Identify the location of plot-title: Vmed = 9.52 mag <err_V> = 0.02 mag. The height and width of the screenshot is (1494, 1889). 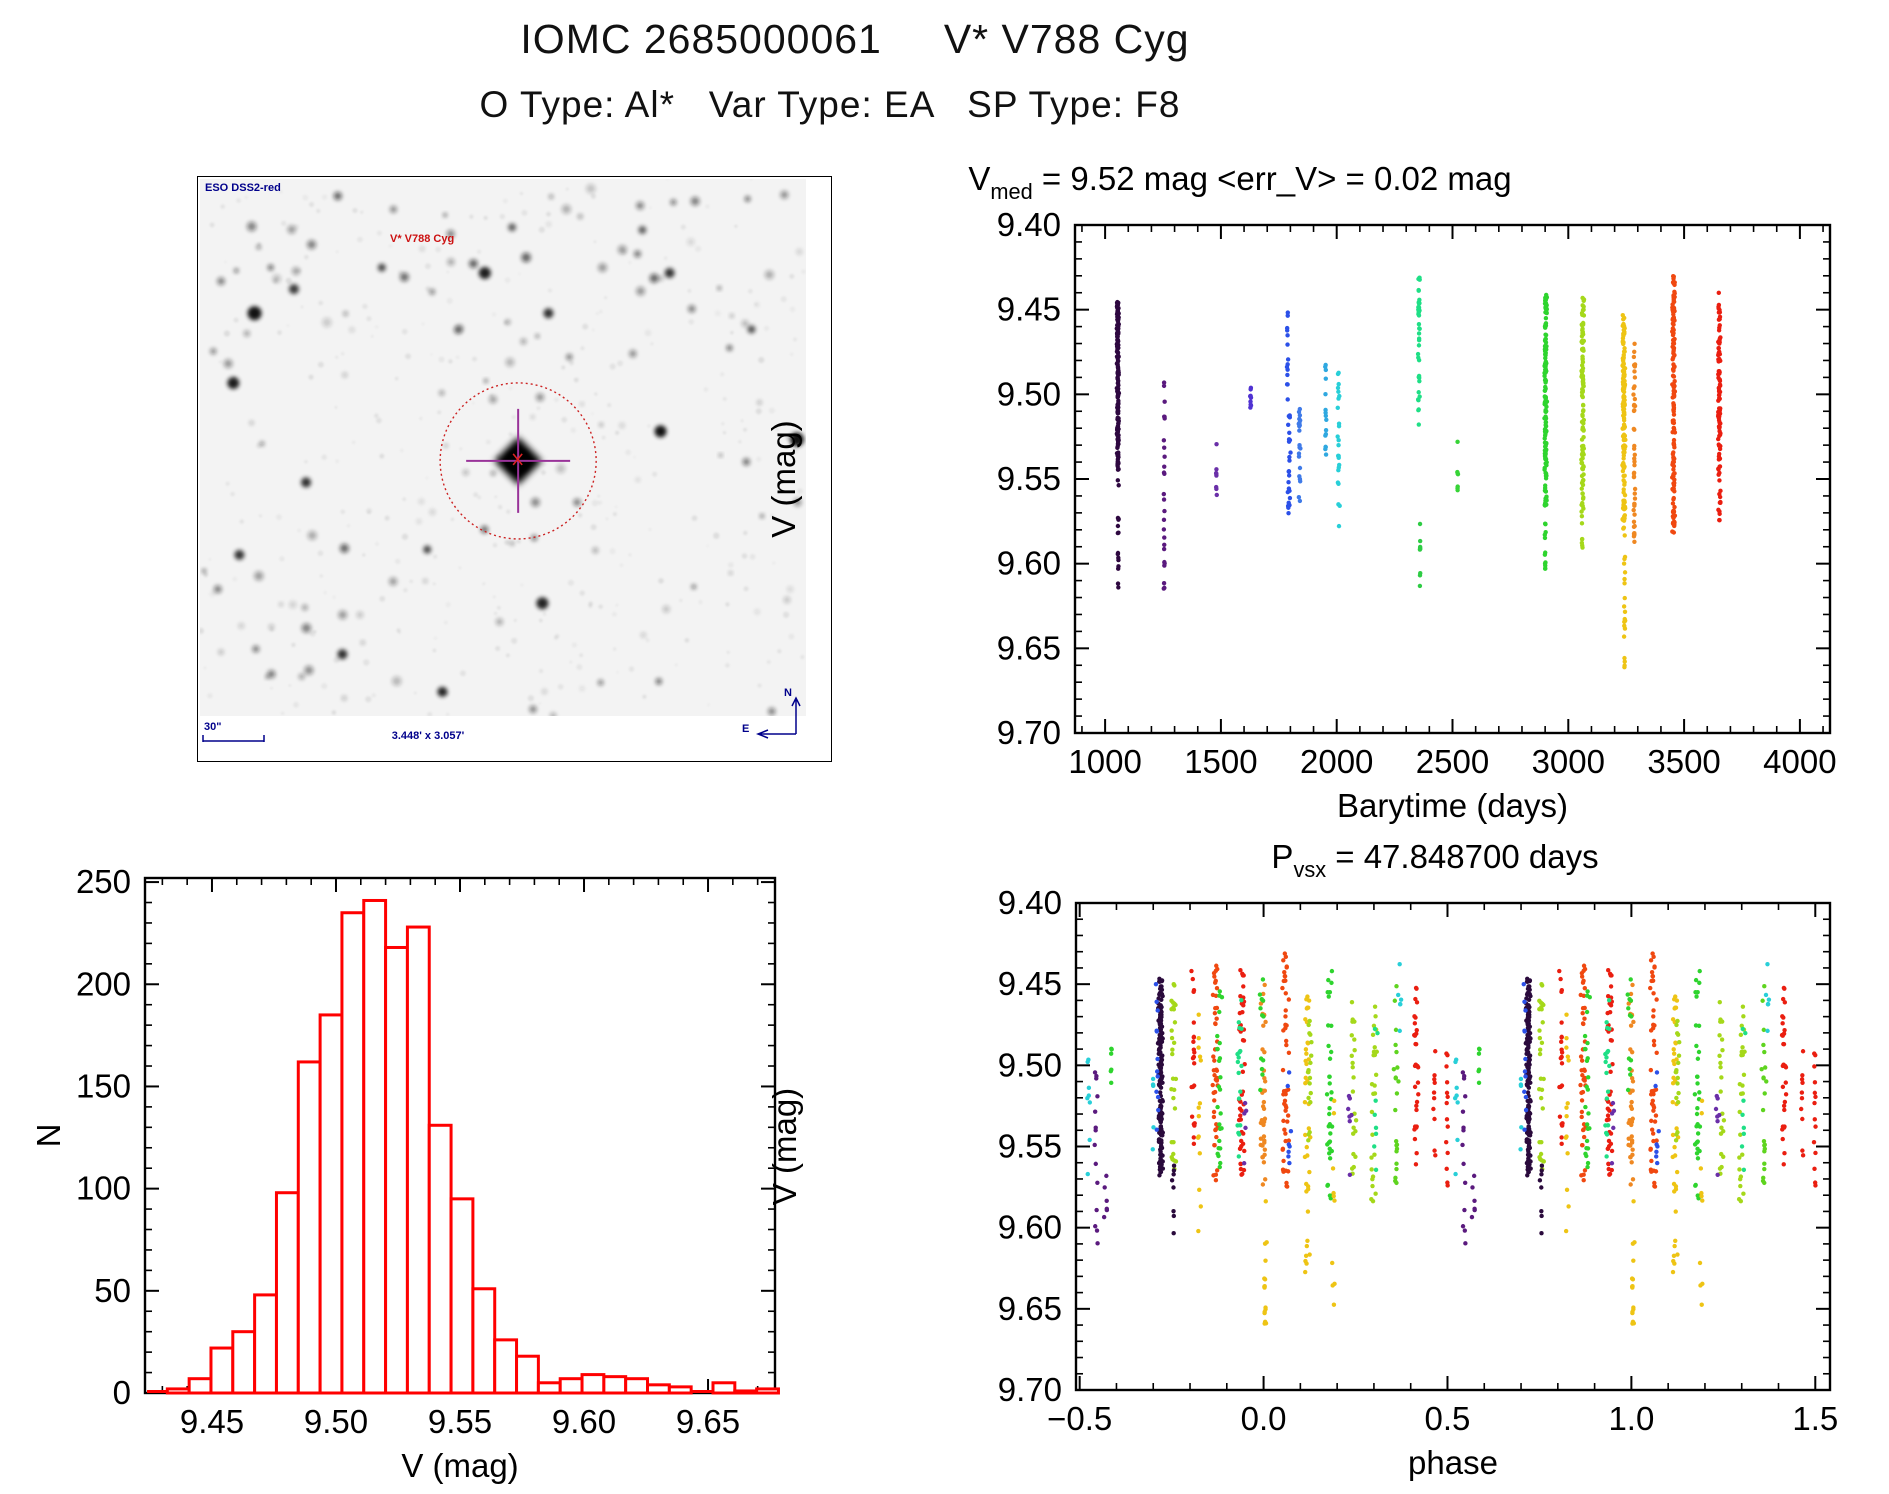
(1239, 182).